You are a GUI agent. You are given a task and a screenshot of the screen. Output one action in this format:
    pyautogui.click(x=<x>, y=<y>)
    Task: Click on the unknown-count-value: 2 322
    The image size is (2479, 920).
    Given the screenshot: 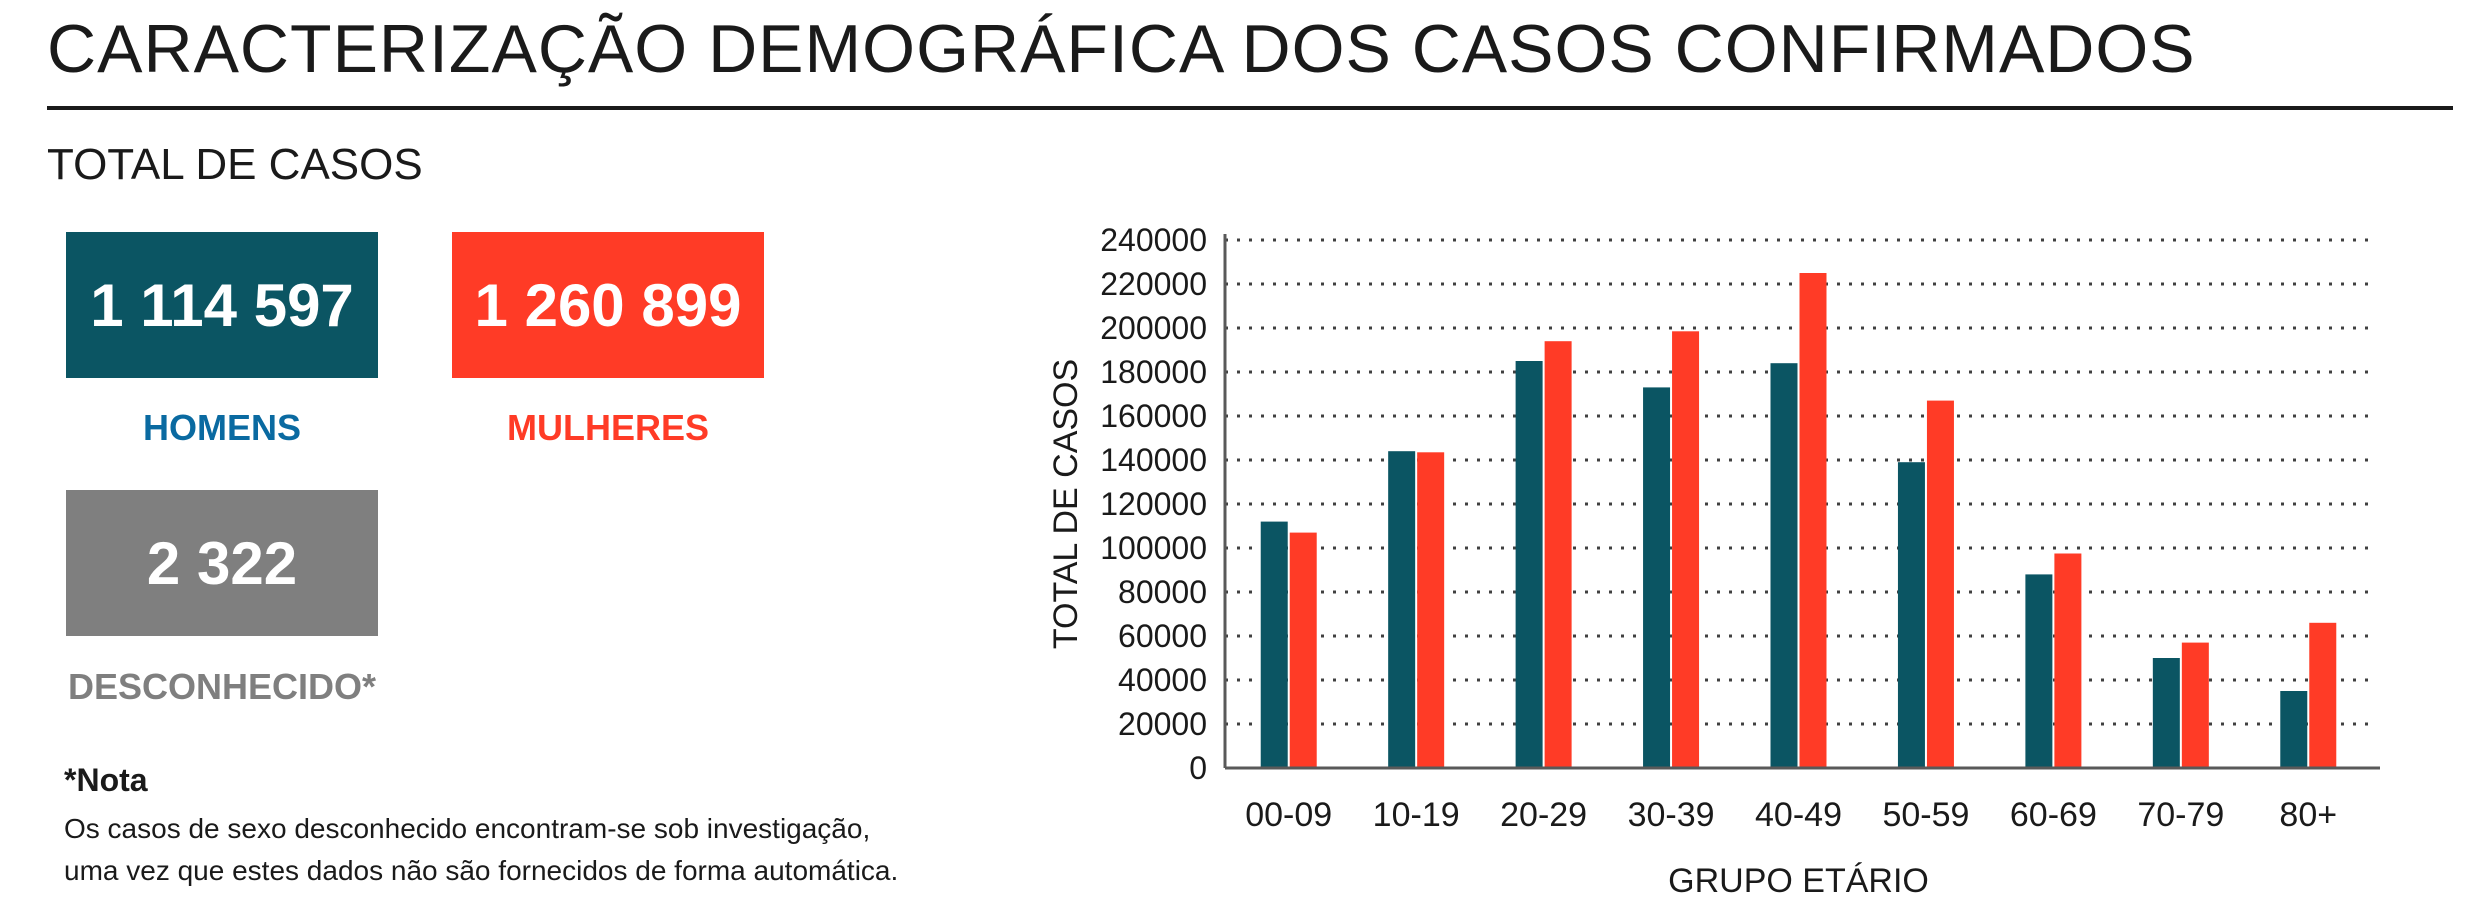 What is the action you would take?
    pyautogui.click(x=222, y=563)
    